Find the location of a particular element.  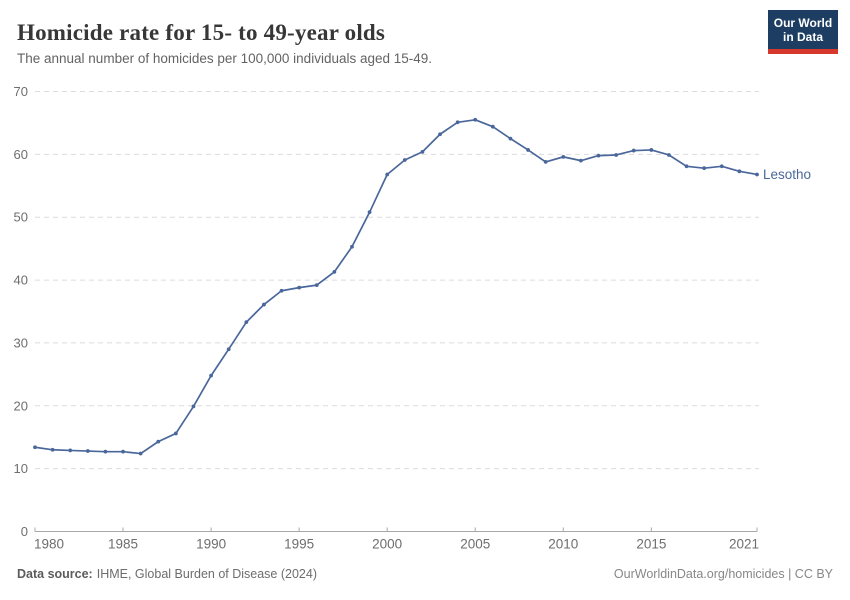

y-tick-label: 70 is located at coordinates (21, 91).